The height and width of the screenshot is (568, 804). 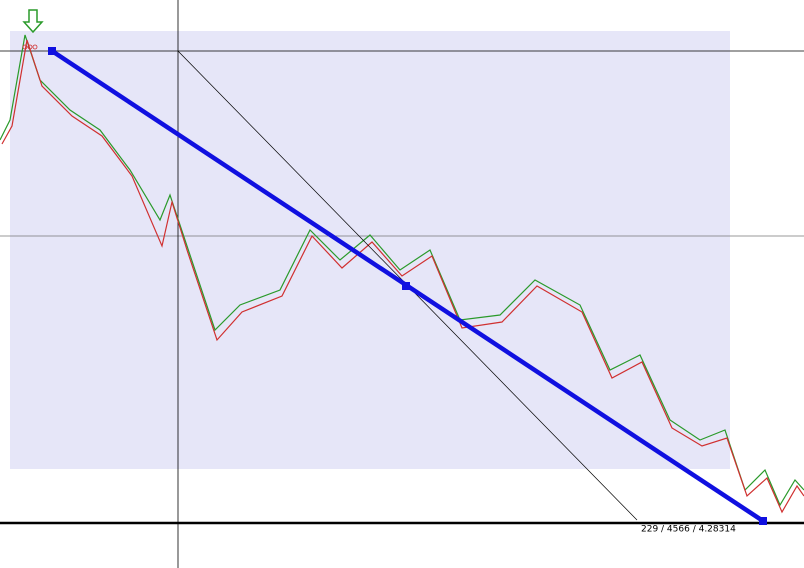 I want to click on measure-label: 229 / 4566 / 4.28314, so click(x=688, y=530).